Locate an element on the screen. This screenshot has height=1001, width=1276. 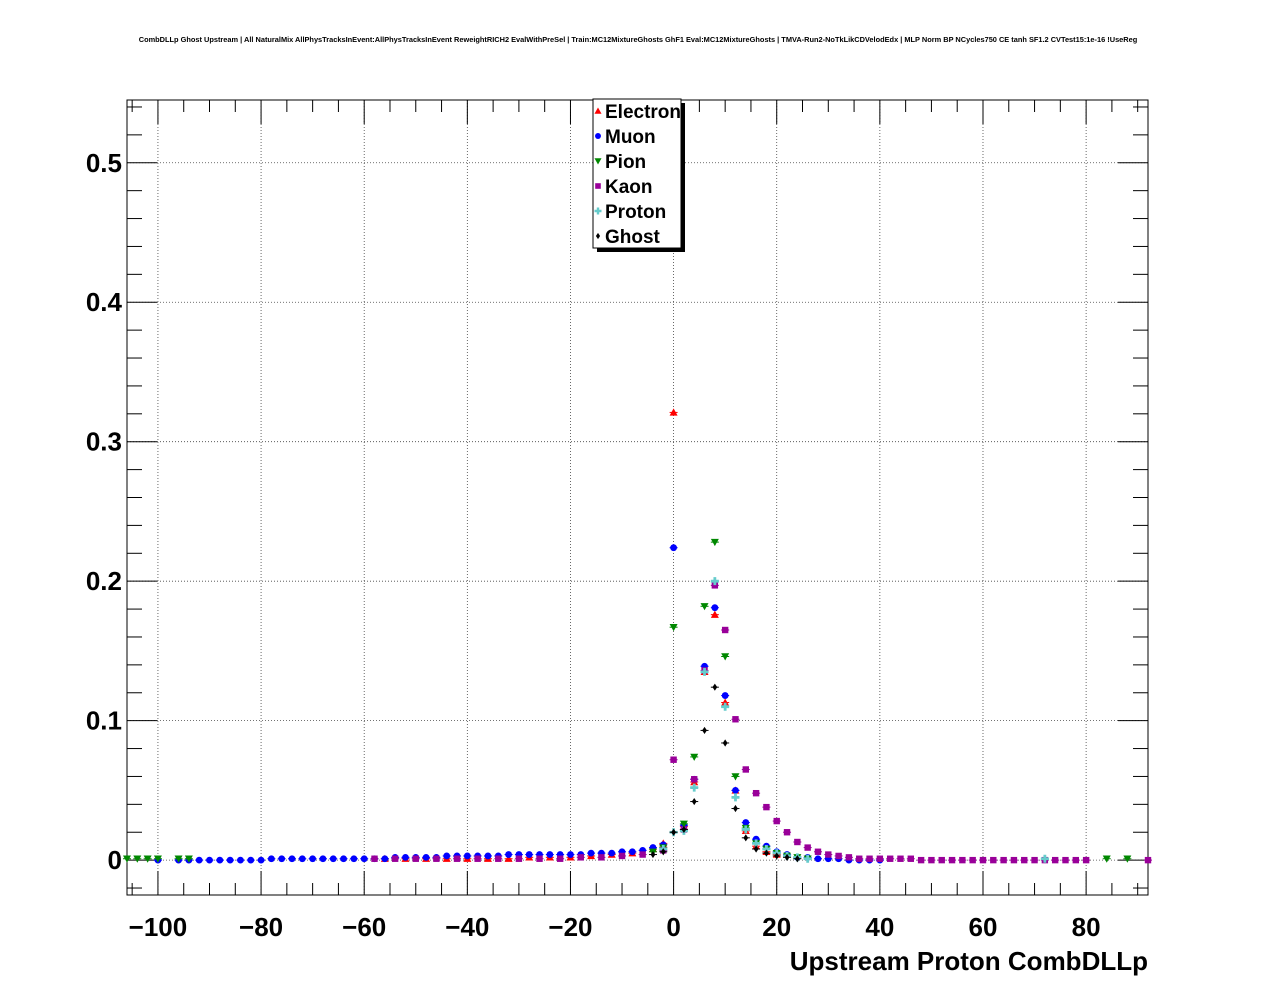
y-tick-label: 0.5 is located at coordinates (104, 163).